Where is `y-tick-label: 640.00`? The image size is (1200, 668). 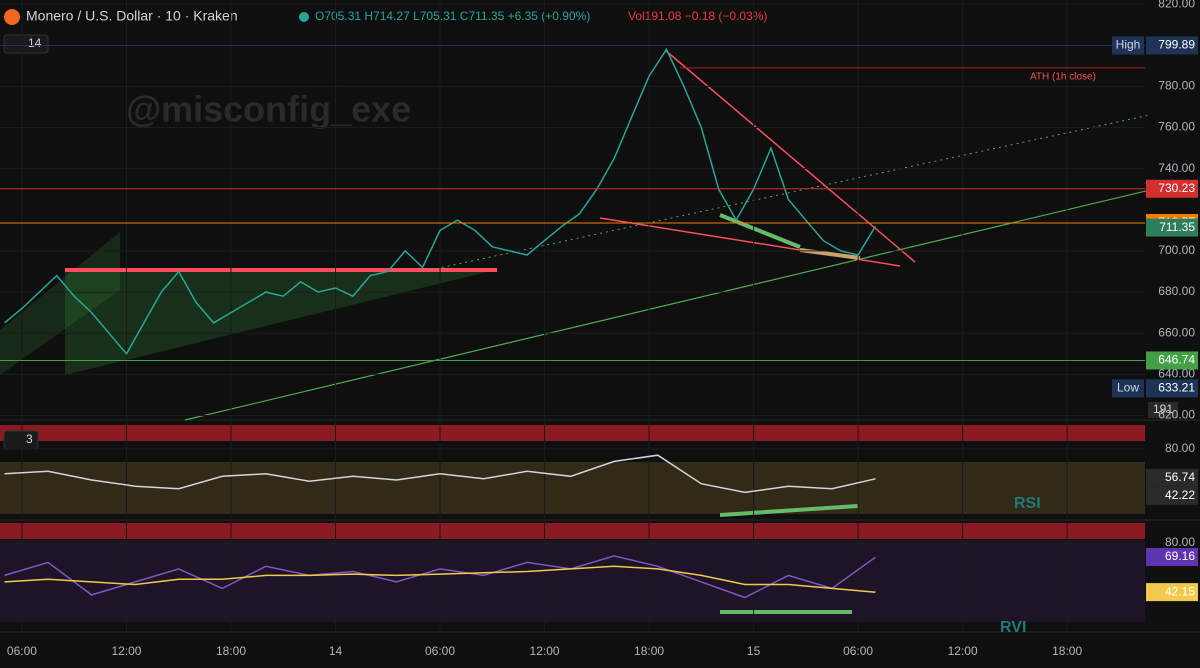 y-tick-label: 640.00 is located at coordinates (1176, 374).